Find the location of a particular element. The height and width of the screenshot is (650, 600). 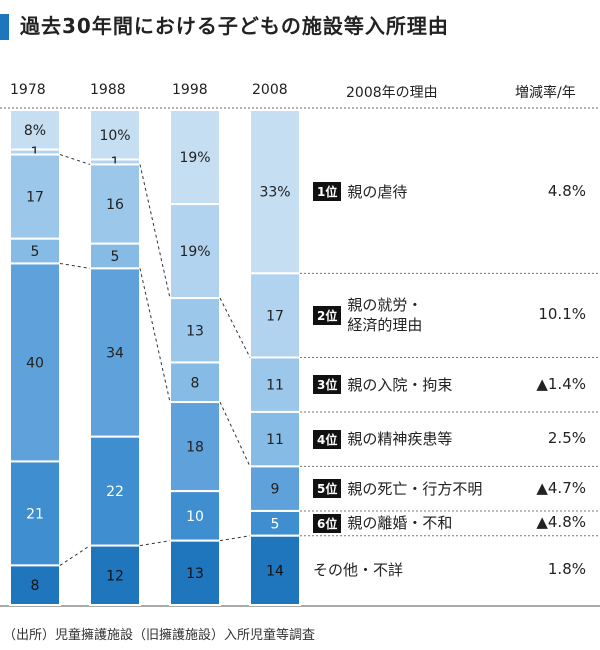

bar-label-1998-3: 8 is located at coordinates (195, 383).